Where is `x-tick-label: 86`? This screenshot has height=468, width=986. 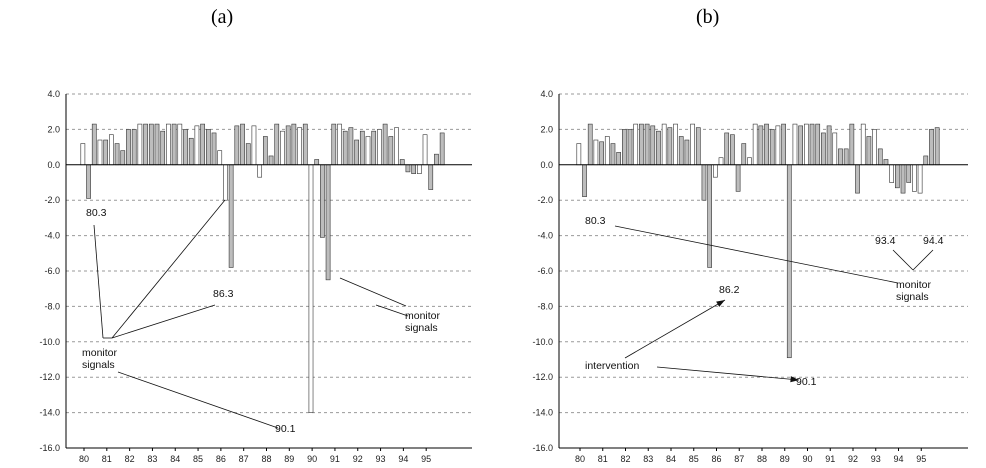 x-tick-label: 86 is located at coordinates (716, 459).